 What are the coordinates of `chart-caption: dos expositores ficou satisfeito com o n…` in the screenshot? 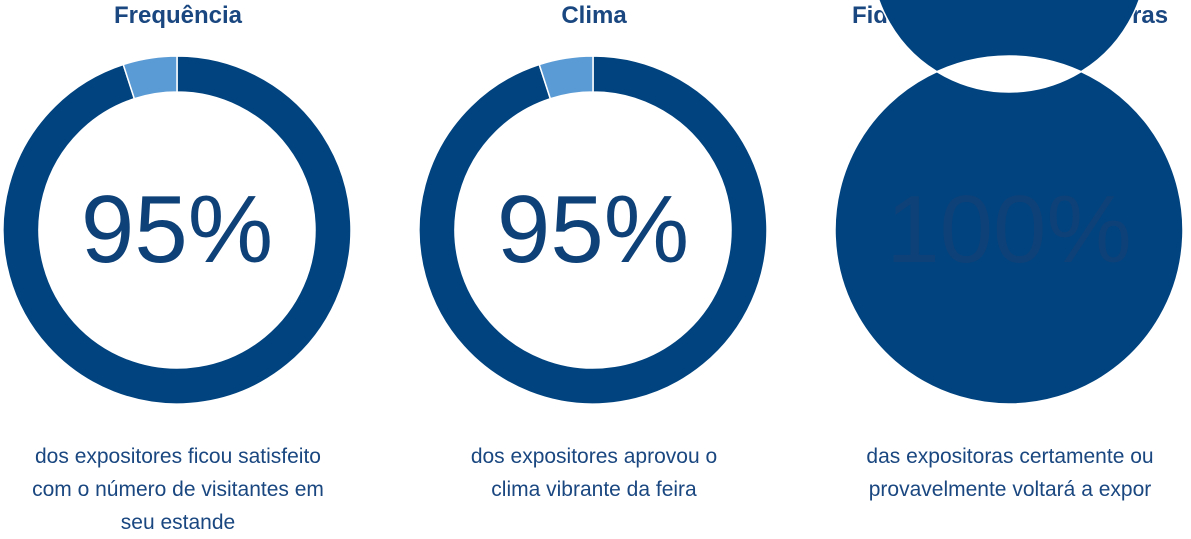 It's located at (178, 489).